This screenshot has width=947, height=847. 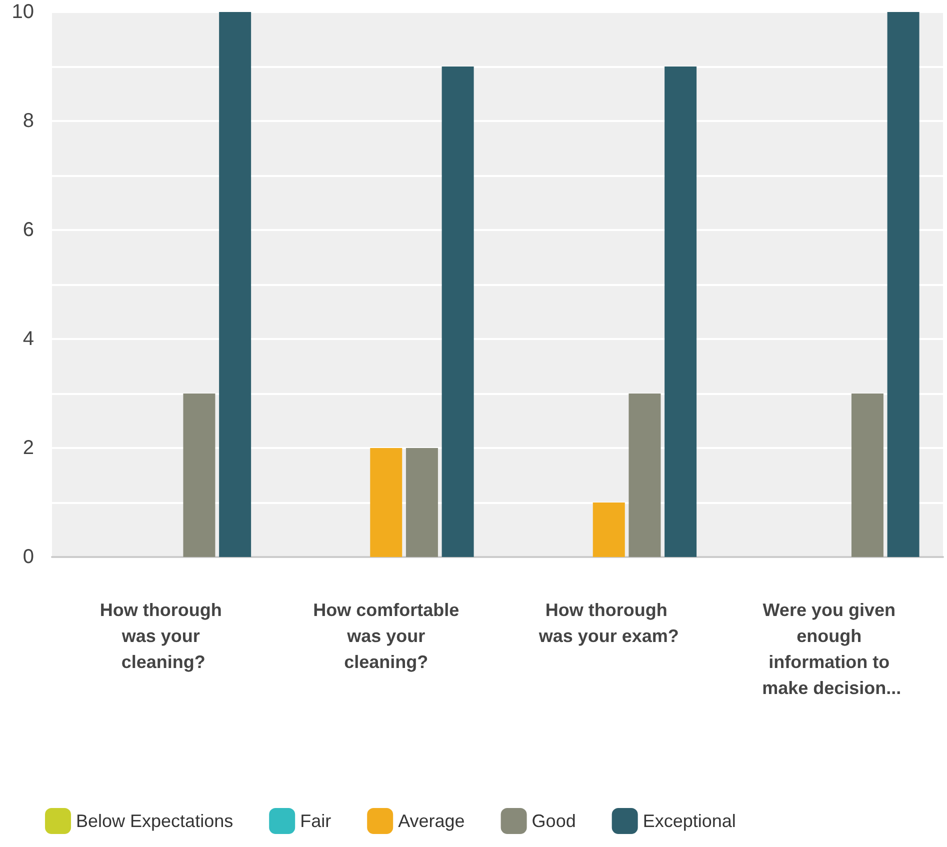 What do you see at coordinates (431, 821) in the screenshot?
I see `legend-label: Average` at bounding box center [431, 821].